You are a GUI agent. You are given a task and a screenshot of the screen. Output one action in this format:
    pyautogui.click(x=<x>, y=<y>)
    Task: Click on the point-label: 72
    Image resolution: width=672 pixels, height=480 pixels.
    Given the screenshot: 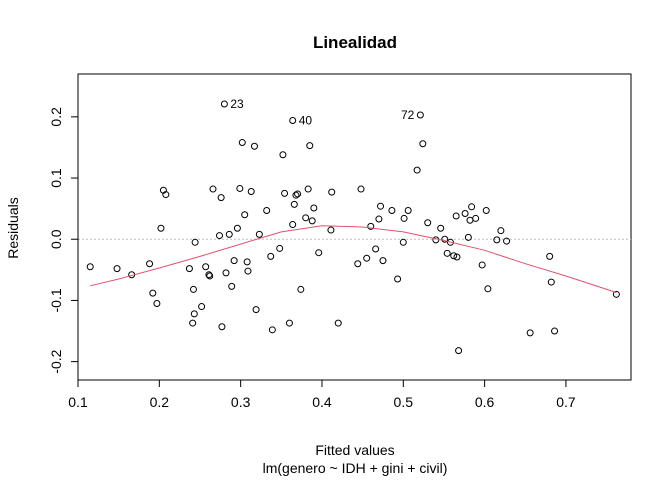 What is the action you would take?
    pyautogui.click(x=408, y=115)
    